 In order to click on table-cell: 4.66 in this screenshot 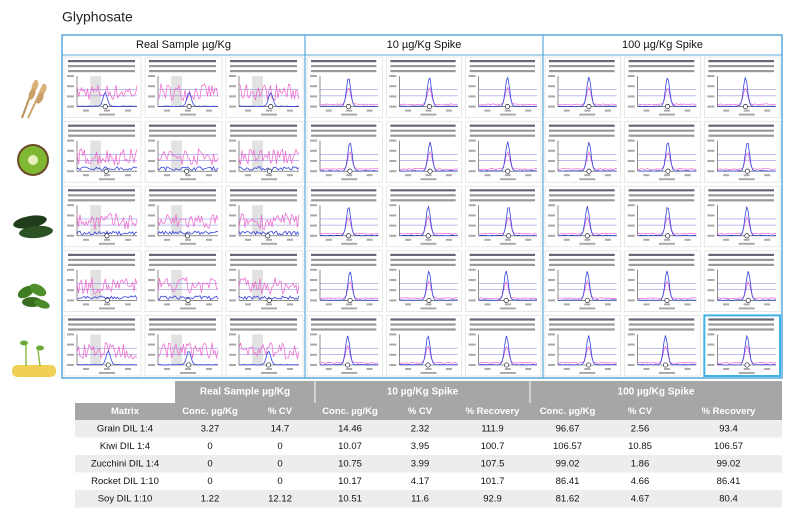, I will do `click(640, 481)`.